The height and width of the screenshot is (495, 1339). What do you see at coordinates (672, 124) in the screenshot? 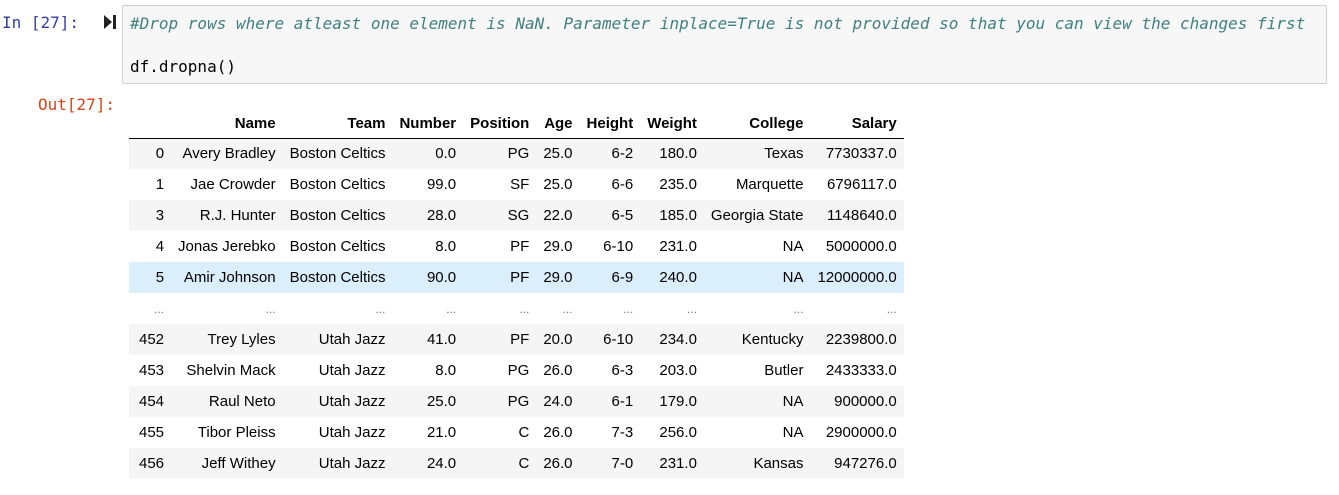
I see `column-header-weight: Weight` at bounding box center [672, 124].